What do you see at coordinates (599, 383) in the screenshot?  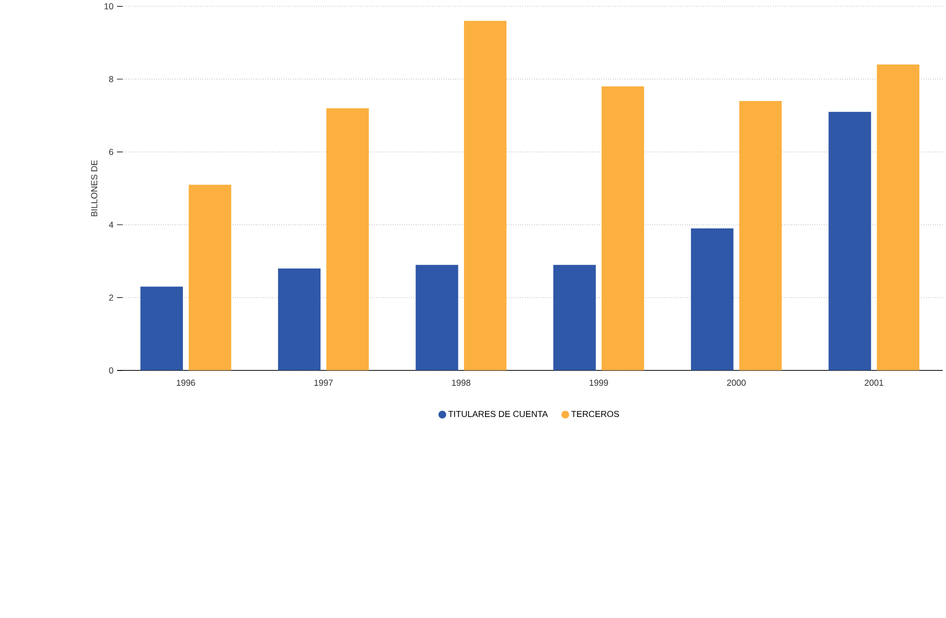 I see `x-tick-label: 1999` at bounding box center [599, 383].